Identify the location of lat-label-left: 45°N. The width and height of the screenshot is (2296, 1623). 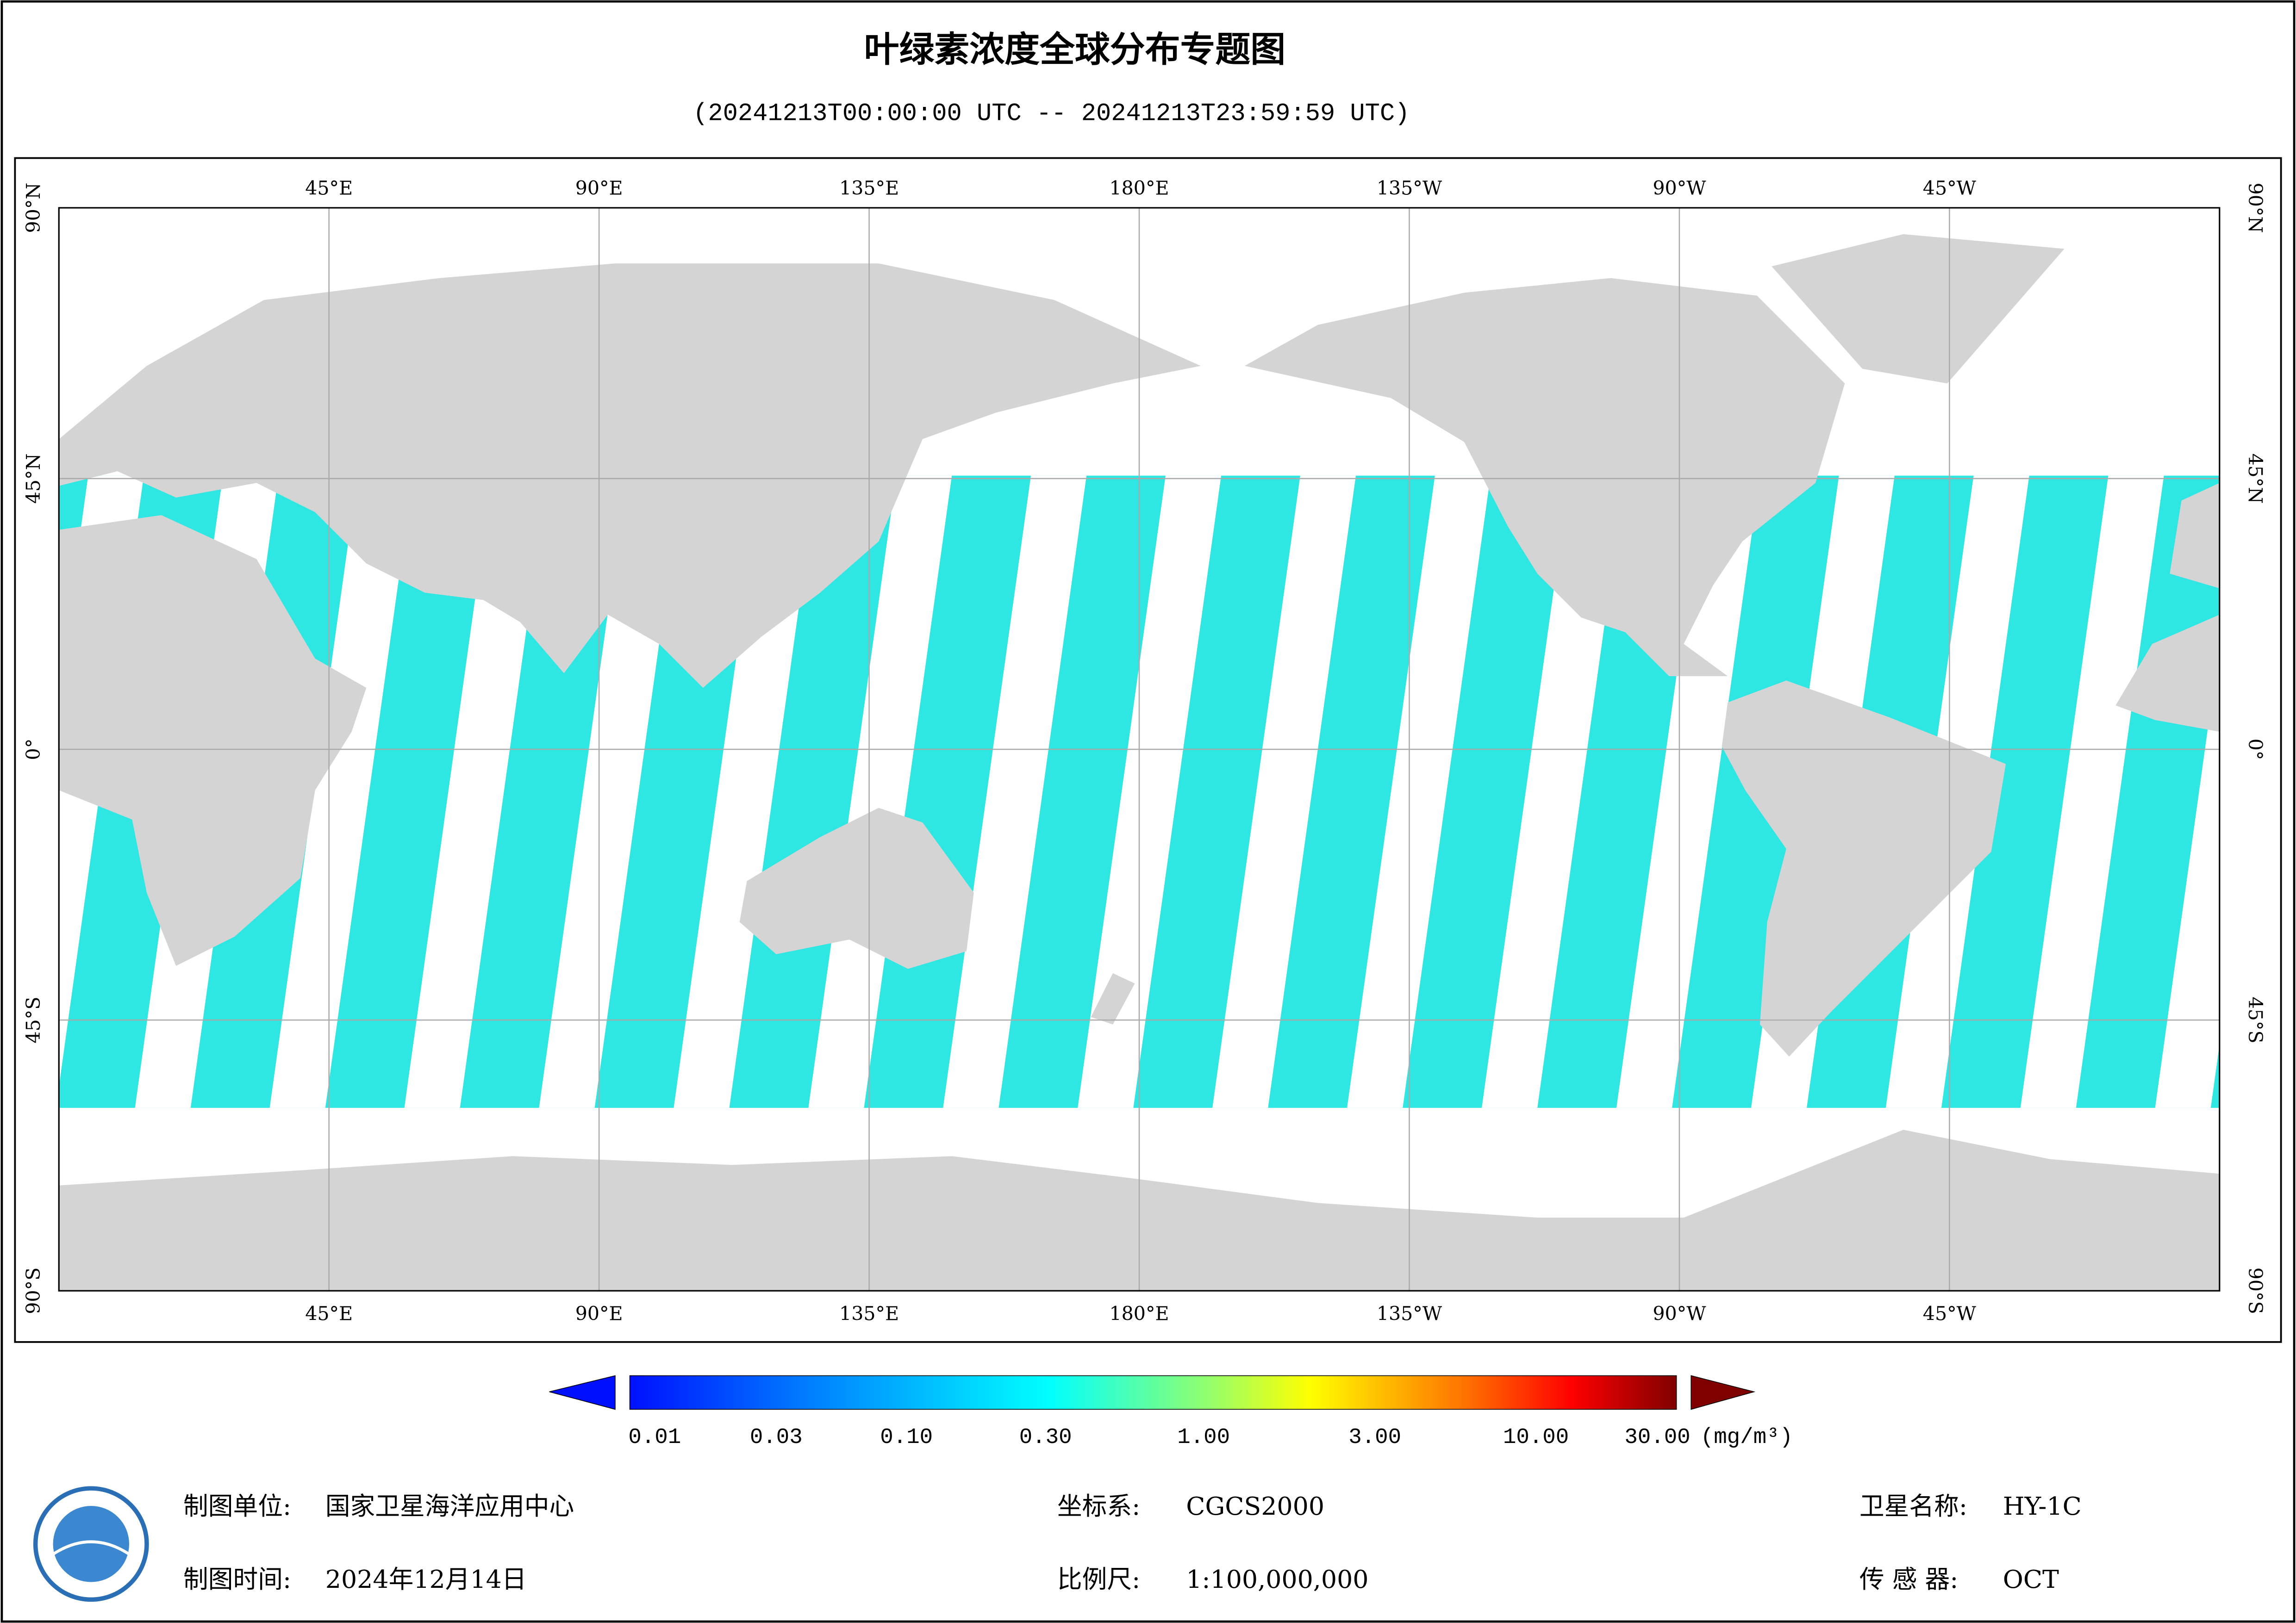
(33, 479).